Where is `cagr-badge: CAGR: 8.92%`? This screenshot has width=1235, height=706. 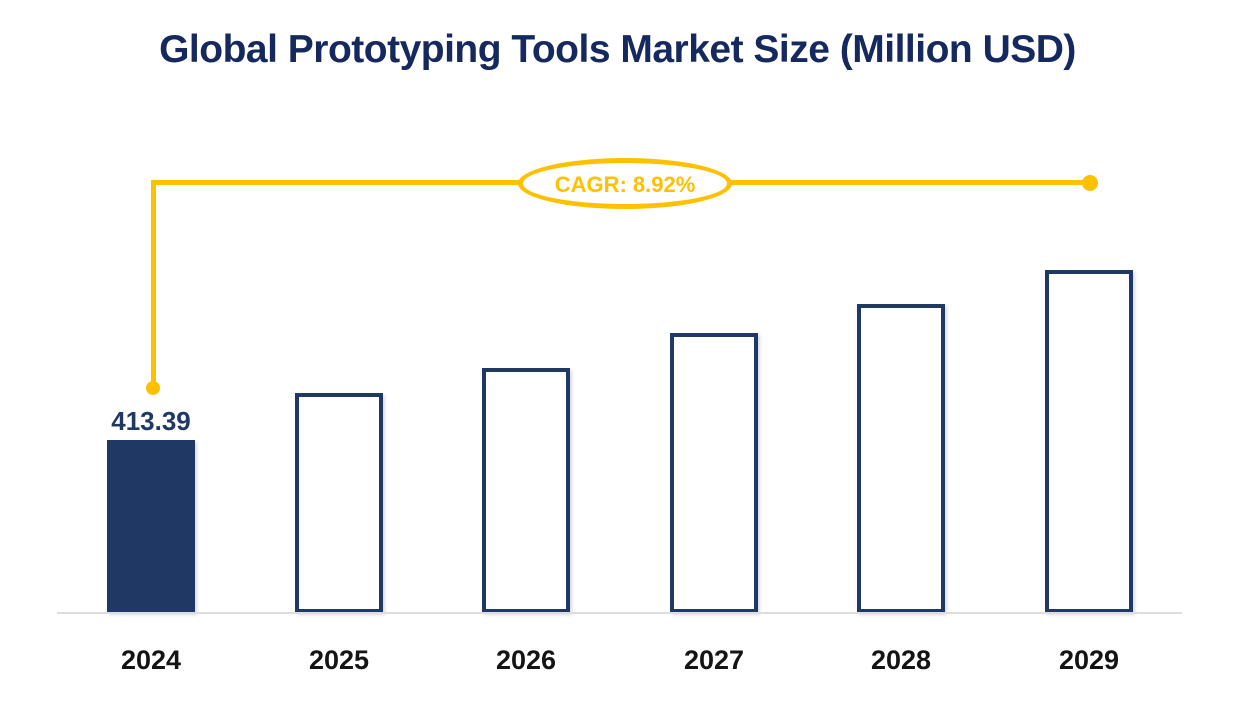 cagr-badge: CAGR: 8.92% is located at coordinates (625, 183).